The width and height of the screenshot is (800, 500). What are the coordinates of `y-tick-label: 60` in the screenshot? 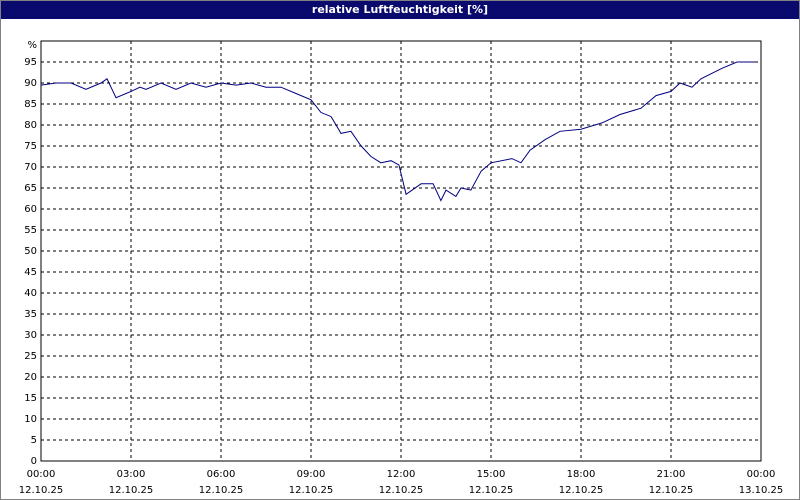 It's located at (30, 209).